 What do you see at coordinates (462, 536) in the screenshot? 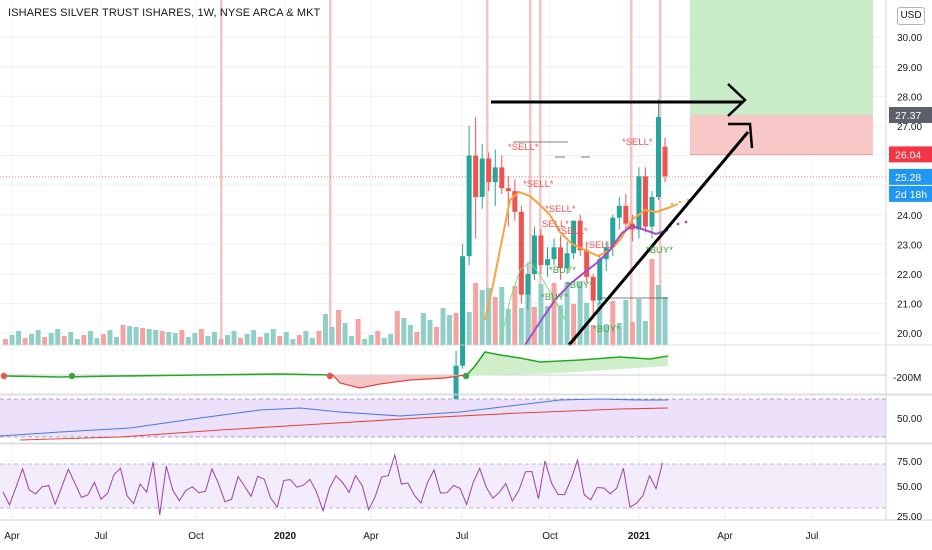
I see `time-tick-label: Jul` at bounding box center [462, 536].